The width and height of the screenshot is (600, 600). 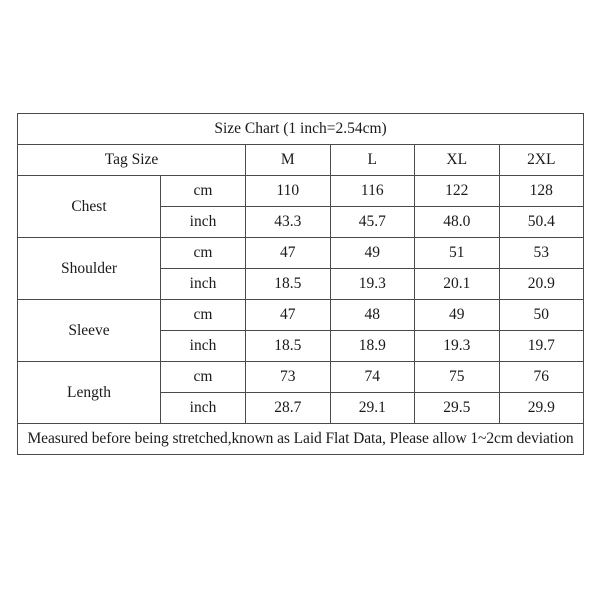 I want to click on chart-title: Size Chart (1 inch=2.54cm), so click(x=300, y=129).